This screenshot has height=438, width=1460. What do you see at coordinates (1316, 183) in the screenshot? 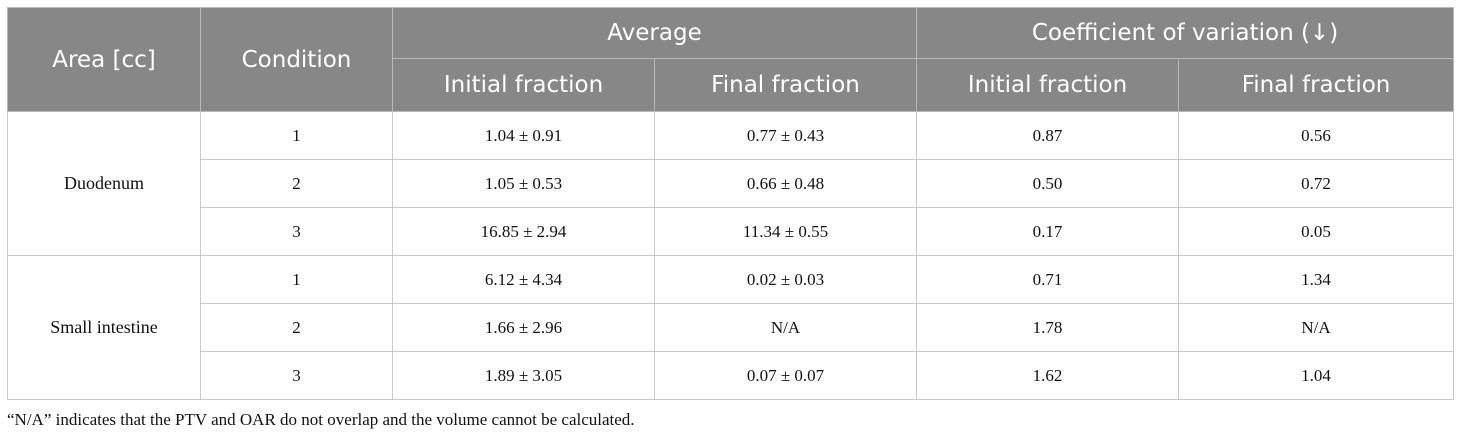
I see `cov-final-cell: 0.72` at bounding box center [1316, 183].